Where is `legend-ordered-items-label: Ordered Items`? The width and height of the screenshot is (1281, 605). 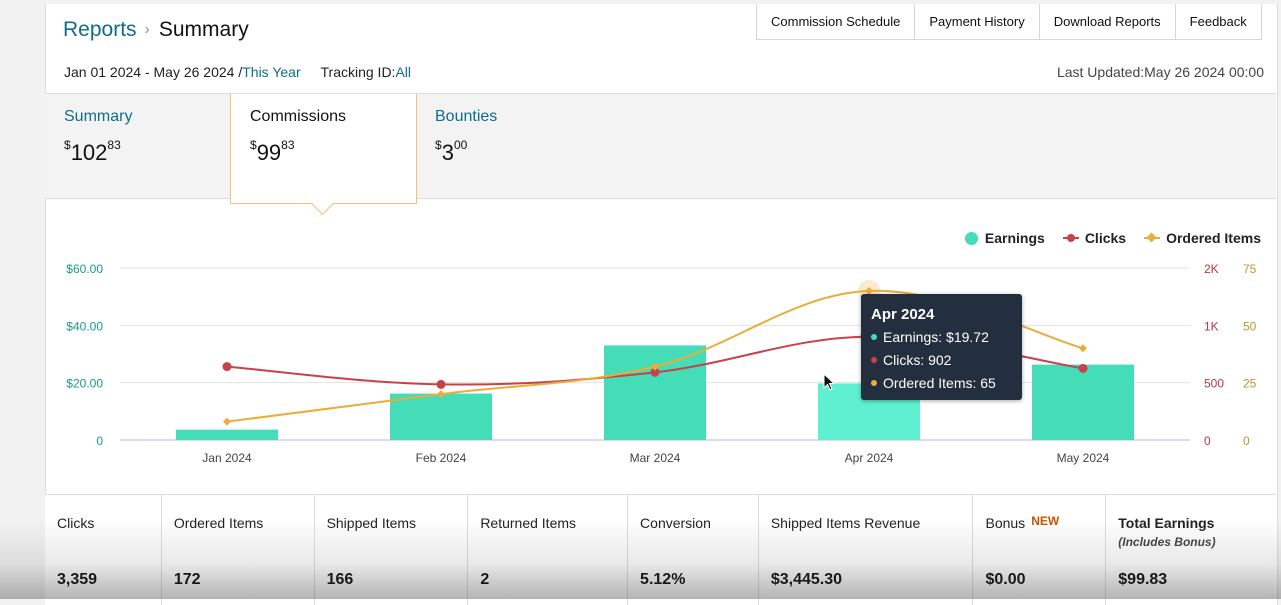 legend-ordered-items-label: Ordered Items is located at coordinates (1213, 238).